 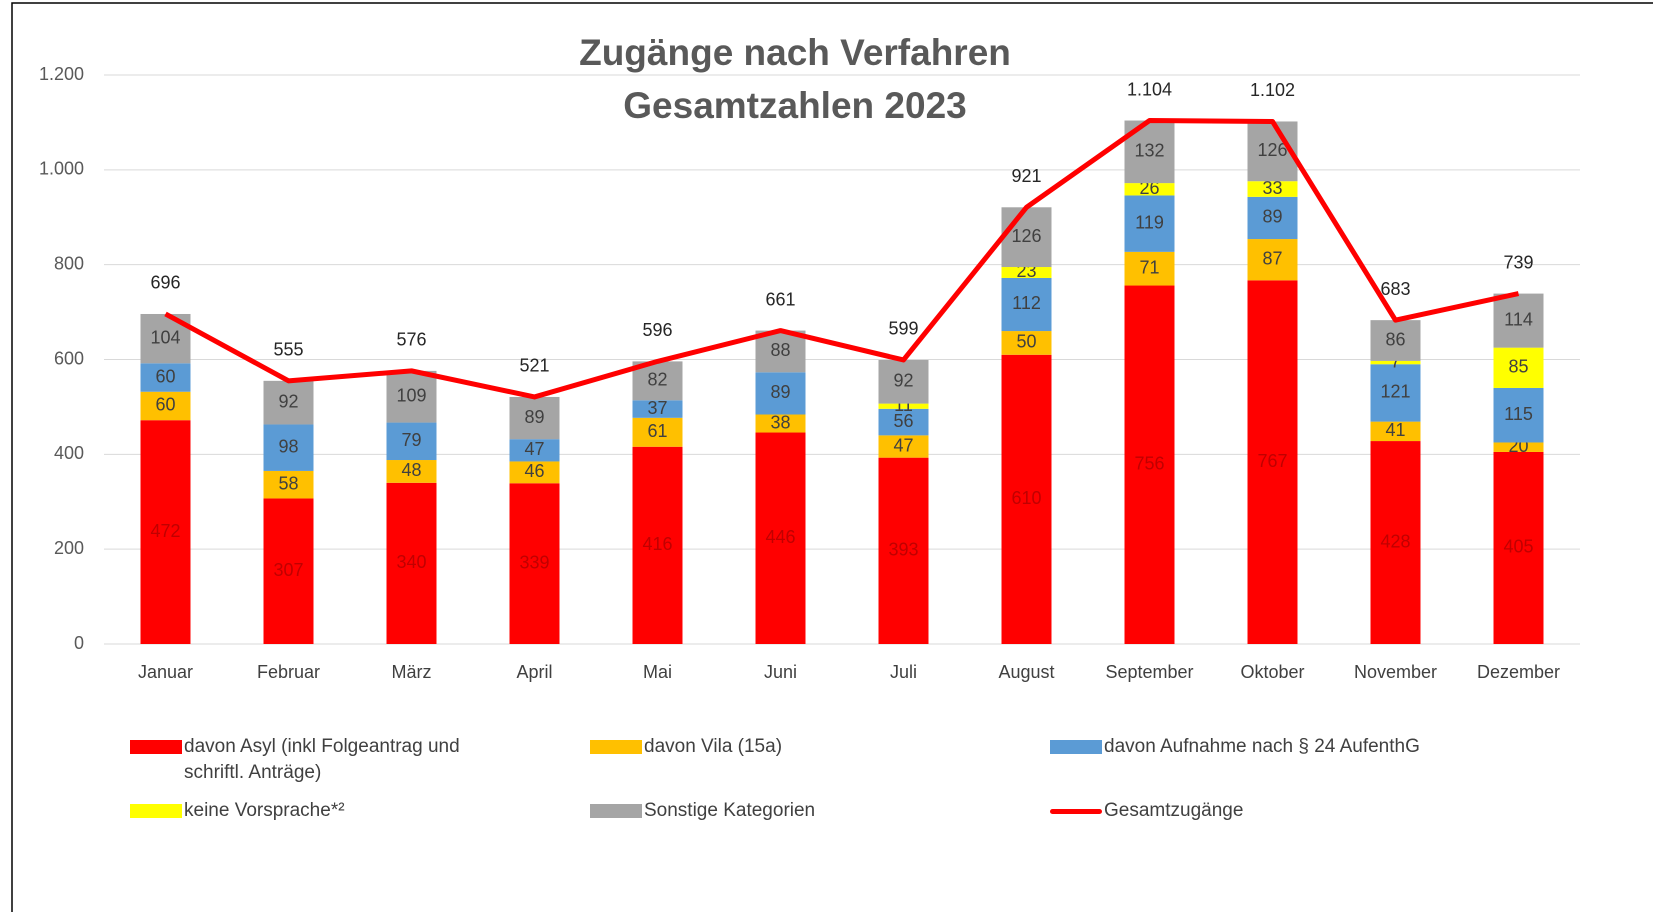 What do you see at coordinates (657, 408) in the screenshot?
I see `data-label: 37` at bounding box center [657, 408].